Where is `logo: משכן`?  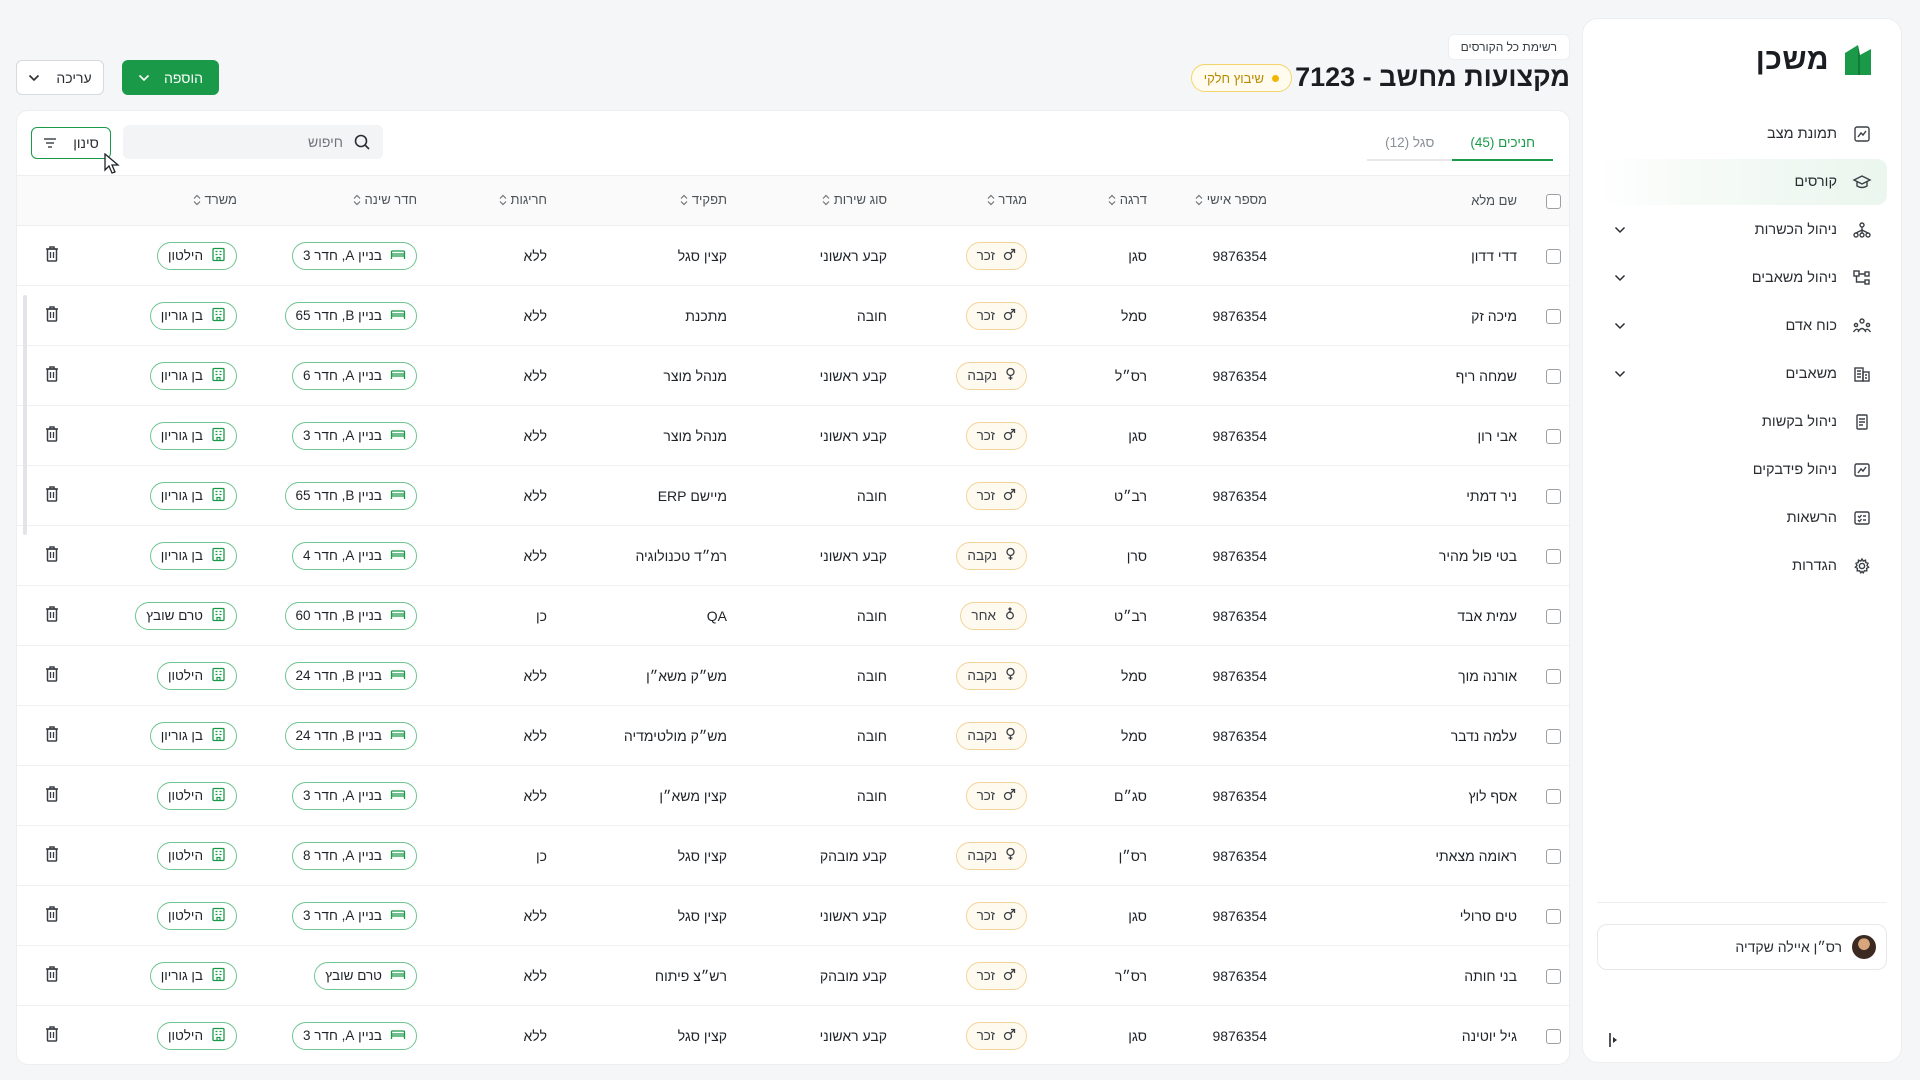 logo: משכן is located at coordinates (1815, 60).